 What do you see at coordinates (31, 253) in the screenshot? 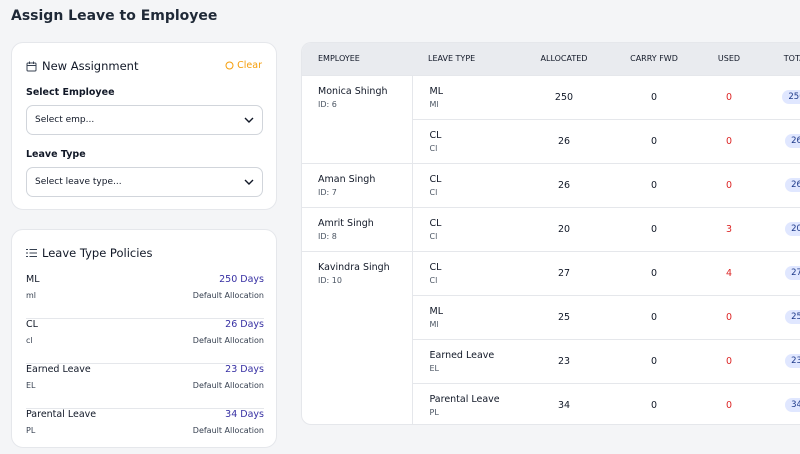
I see `list-icon` at bounding box center [31, 253].